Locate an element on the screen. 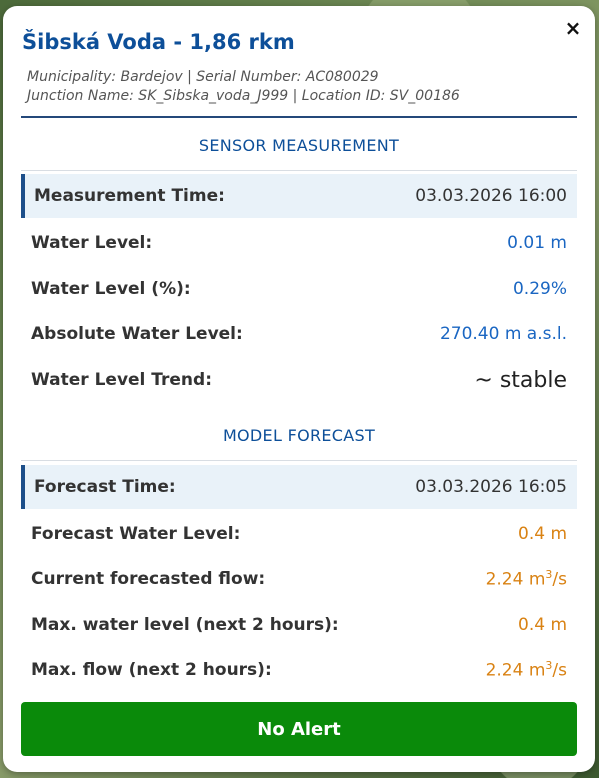 This screenshot has width=599, height=778. row-label: Forecast Time: is located at coordinates (105, 487).